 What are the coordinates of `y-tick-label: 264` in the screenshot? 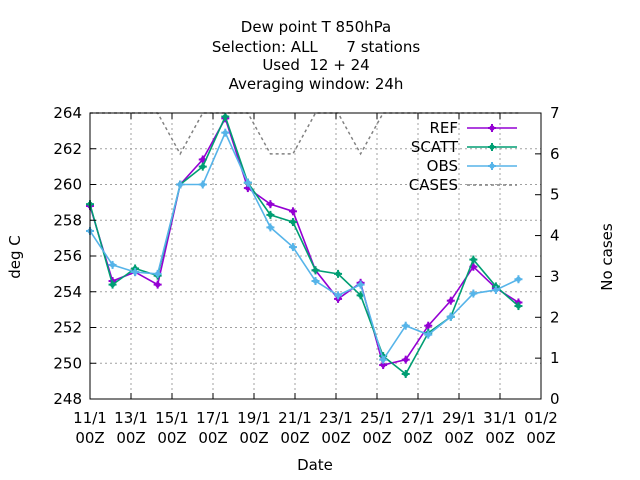 It's located at (67, 113).